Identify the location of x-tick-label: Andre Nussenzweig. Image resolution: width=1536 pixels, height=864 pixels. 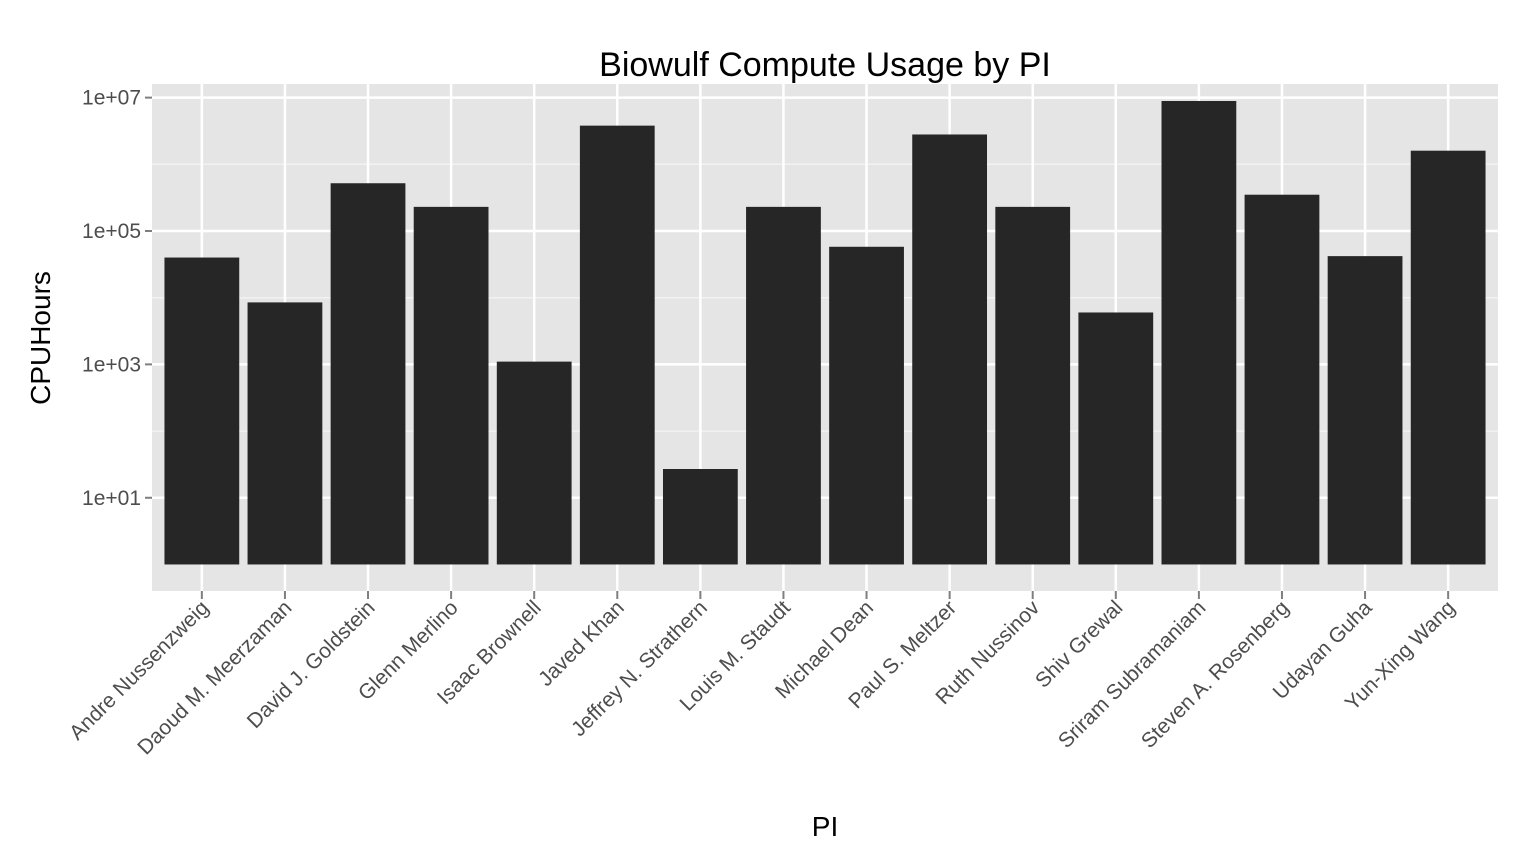
(139, 670).